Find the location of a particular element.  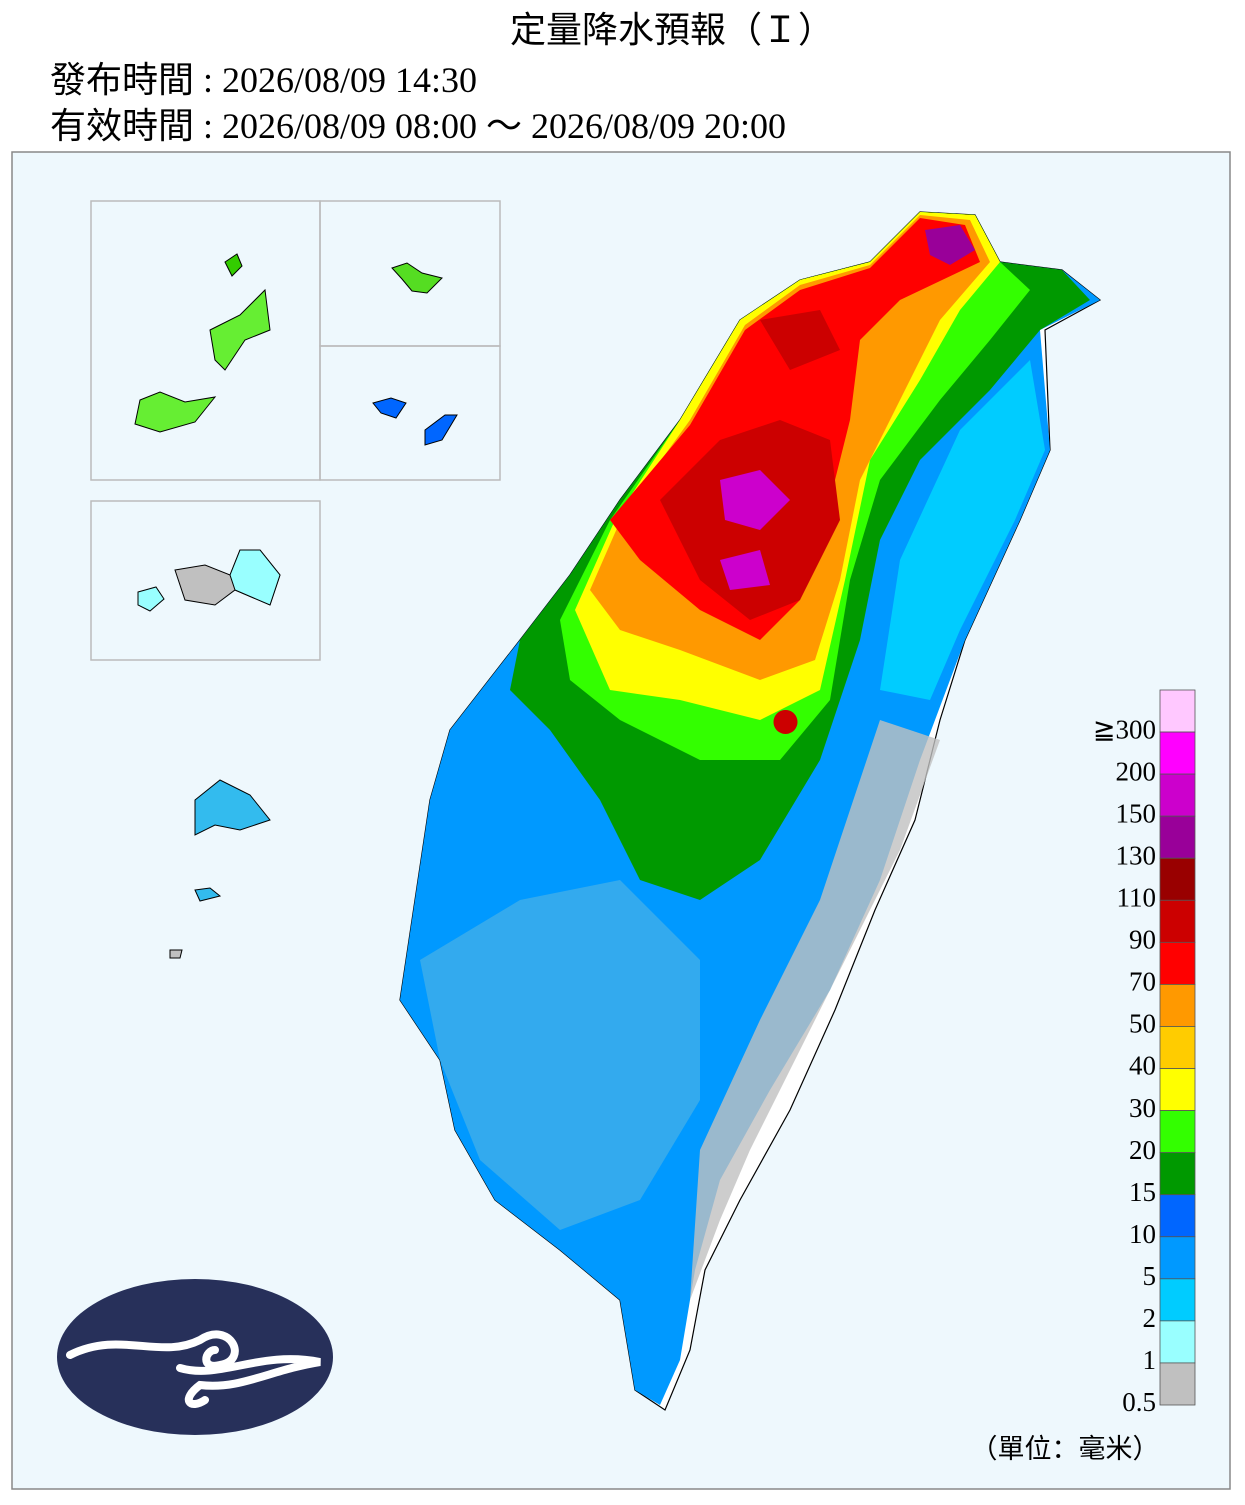

legend-label: 5 is located at coordinates (1150, 1276).